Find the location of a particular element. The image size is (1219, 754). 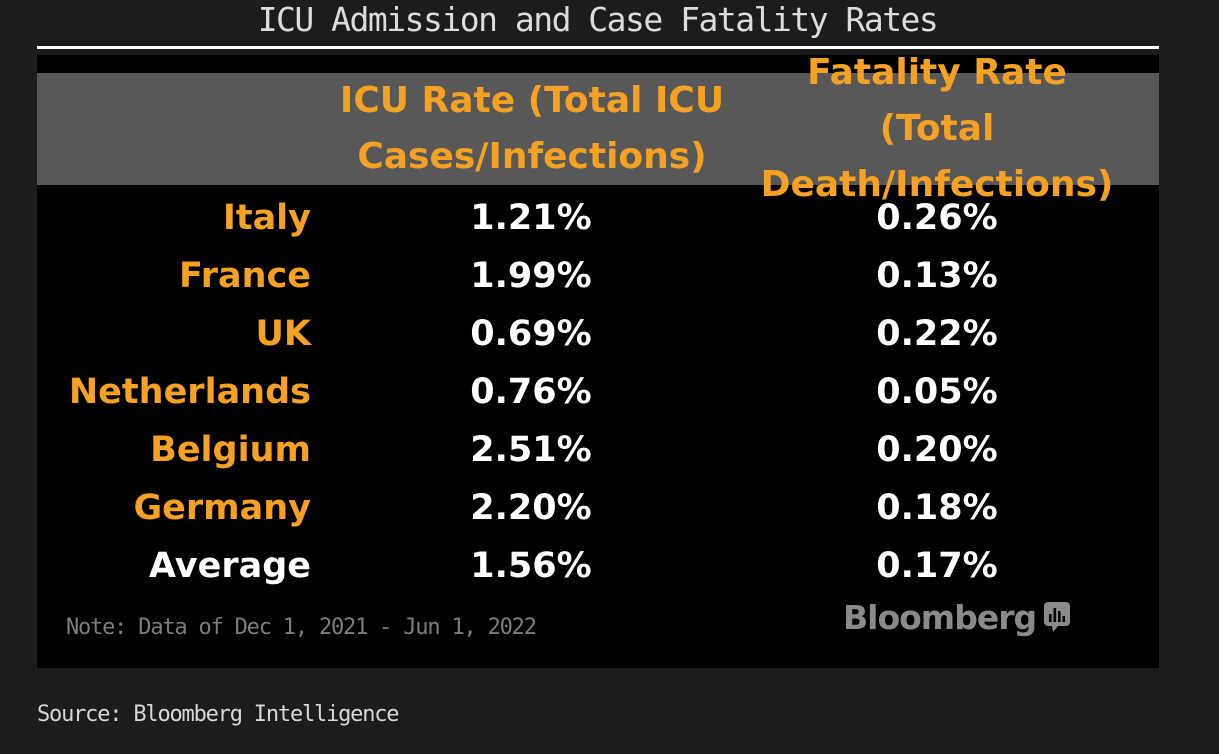

fatality-rate-cell: 0.18% is located at coordinates (937, 508).